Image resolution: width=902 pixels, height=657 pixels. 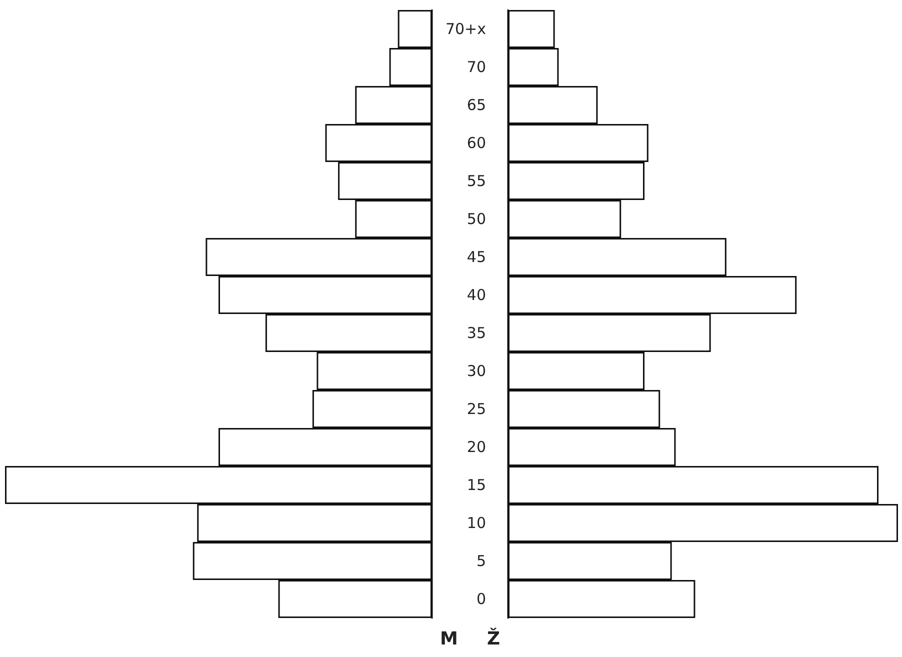 I want to click on y-tick-label: 50, so click(x=476, y=219).